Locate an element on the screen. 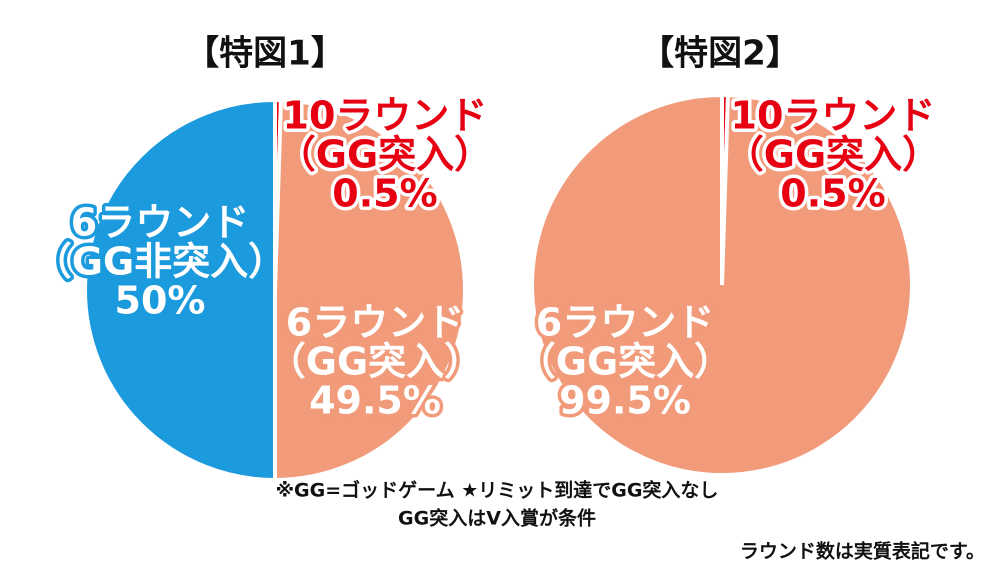 The width and height of the screenshot is (1000, 577). chart-title: 【特図2】 is located at coordinates (720, 54).